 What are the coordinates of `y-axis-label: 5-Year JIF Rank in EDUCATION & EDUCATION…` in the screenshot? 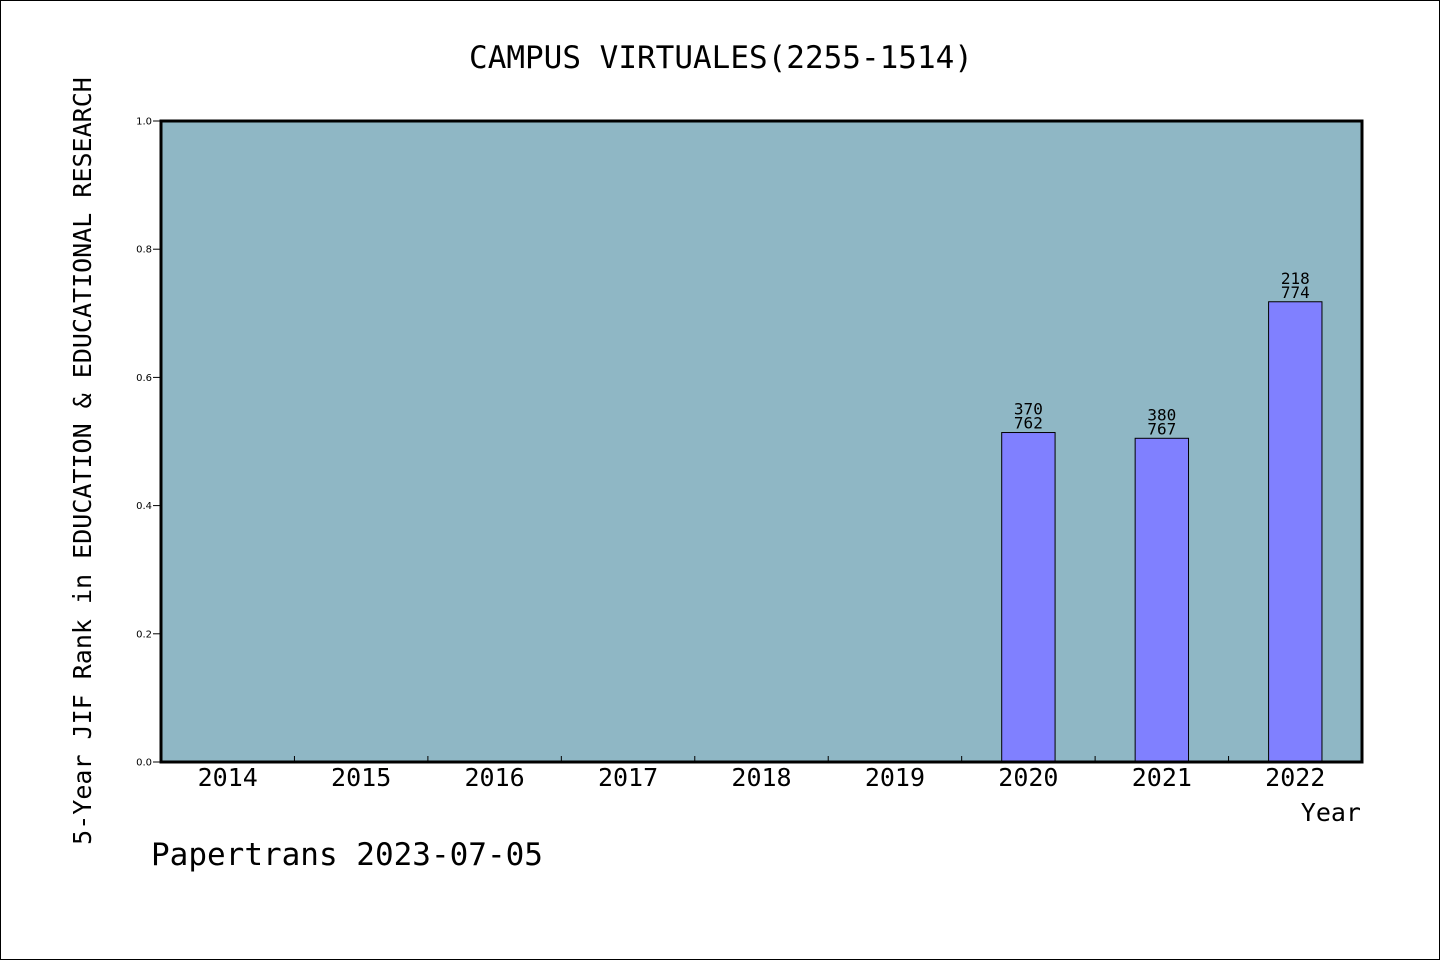 It's located at (82, 461).